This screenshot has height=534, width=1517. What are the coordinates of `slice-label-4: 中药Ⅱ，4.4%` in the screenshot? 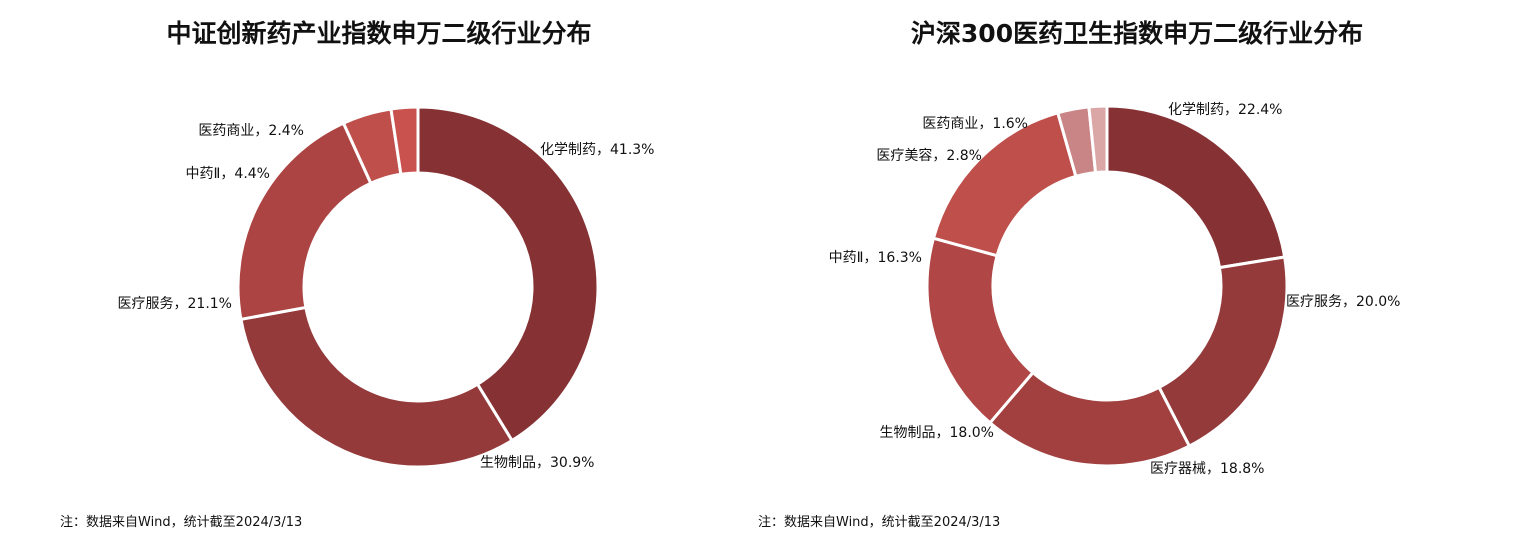 It's located at (228, 174).